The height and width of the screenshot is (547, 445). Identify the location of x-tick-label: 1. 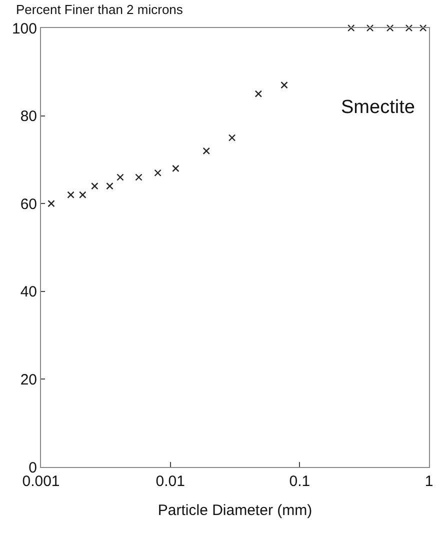
(429, 481).